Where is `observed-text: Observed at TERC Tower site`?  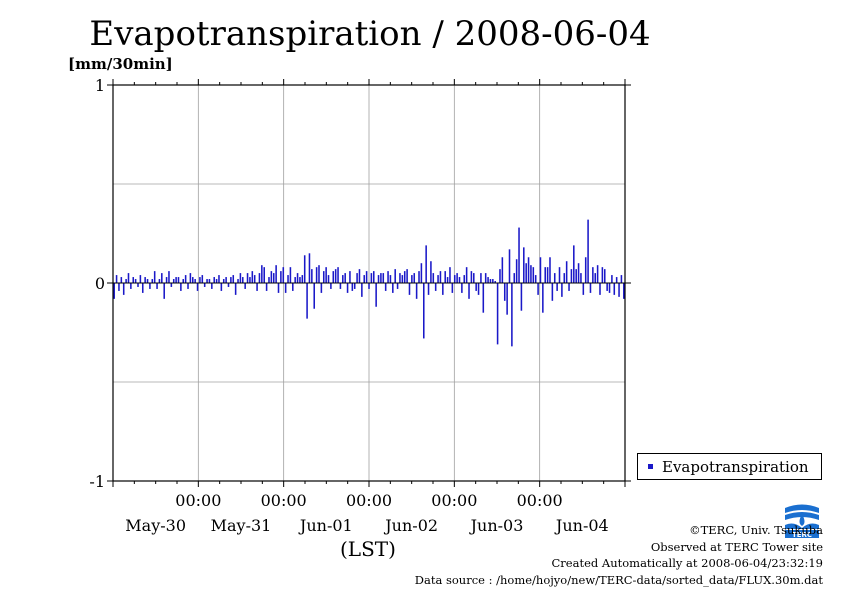 observed-text: Observed at TERC Tower site is located at coordinates (736, 546).